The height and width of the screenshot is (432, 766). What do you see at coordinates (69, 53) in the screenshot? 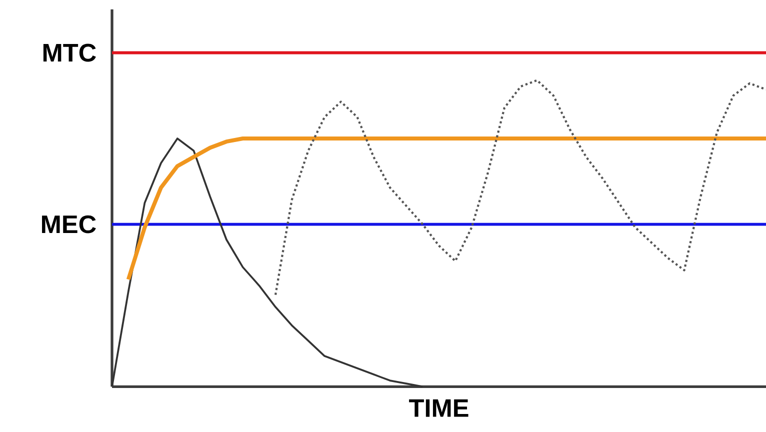
I see `ref-line-label: MTC` at bounding box center [69, 53].